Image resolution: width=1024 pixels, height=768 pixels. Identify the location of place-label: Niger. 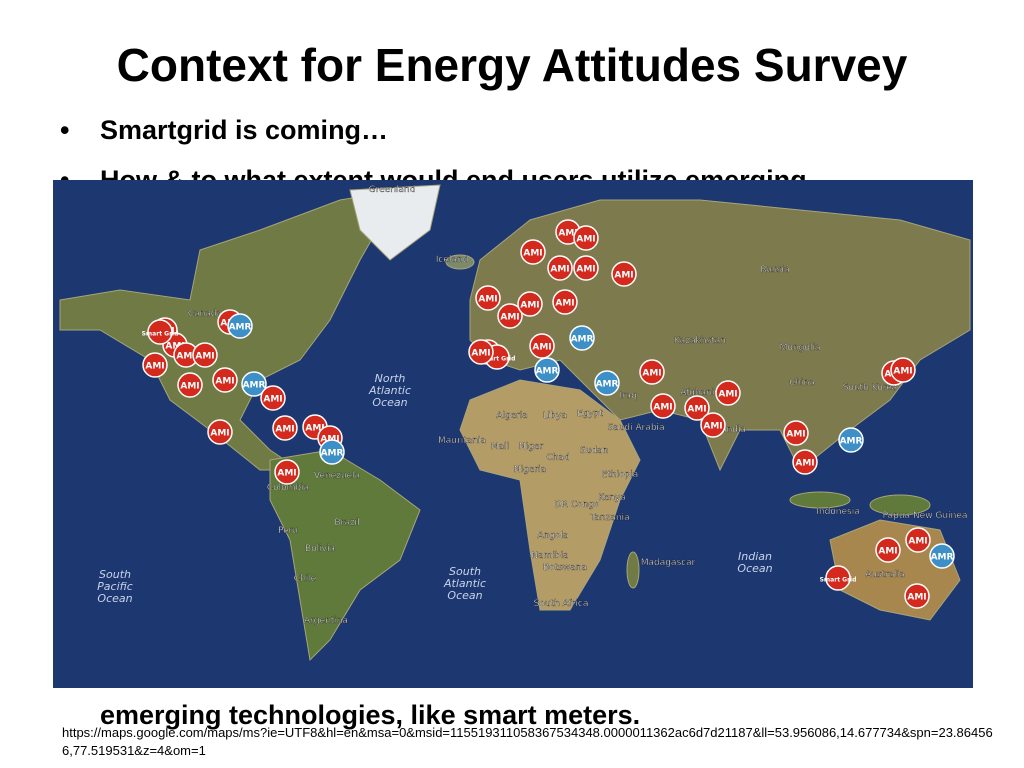
(531, 447).